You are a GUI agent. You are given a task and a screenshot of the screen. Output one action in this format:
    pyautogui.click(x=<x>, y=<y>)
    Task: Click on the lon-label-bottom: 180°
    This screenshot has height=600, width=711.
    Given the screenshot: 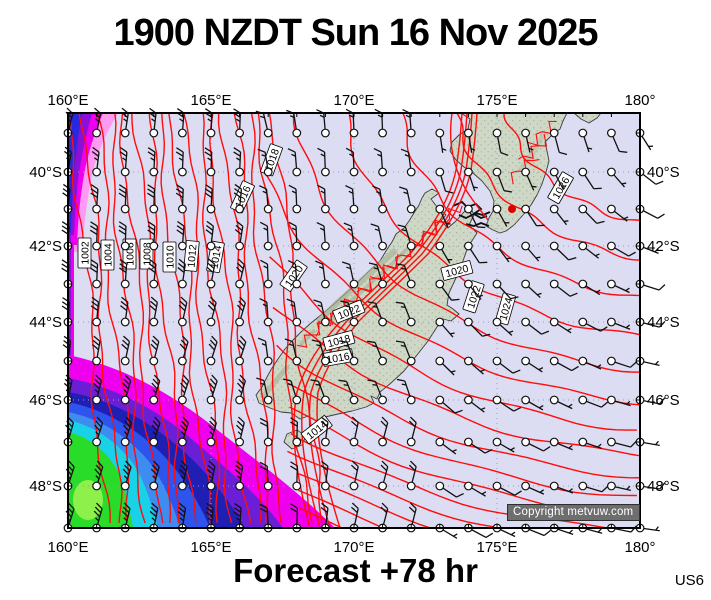 What is the action you would take?
    pyautogui.click(x=639, y=547)
    